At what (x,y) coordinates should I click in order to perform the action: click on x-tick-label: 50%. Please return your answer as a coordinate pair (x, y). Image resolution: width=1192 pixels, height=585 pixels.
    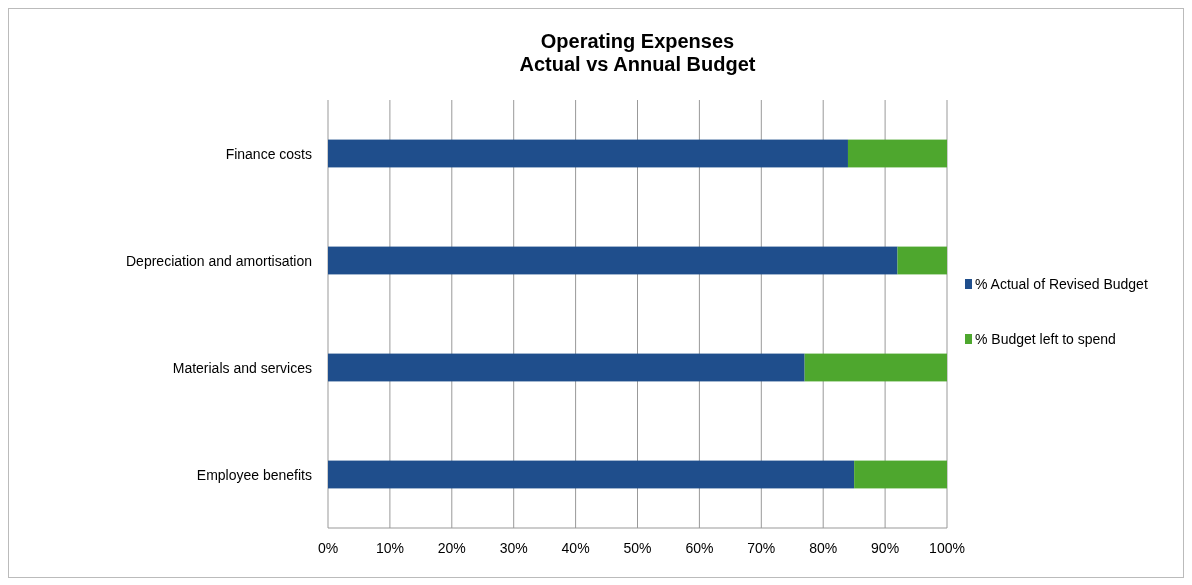
    Looking at the image, I should click on (637, 548).